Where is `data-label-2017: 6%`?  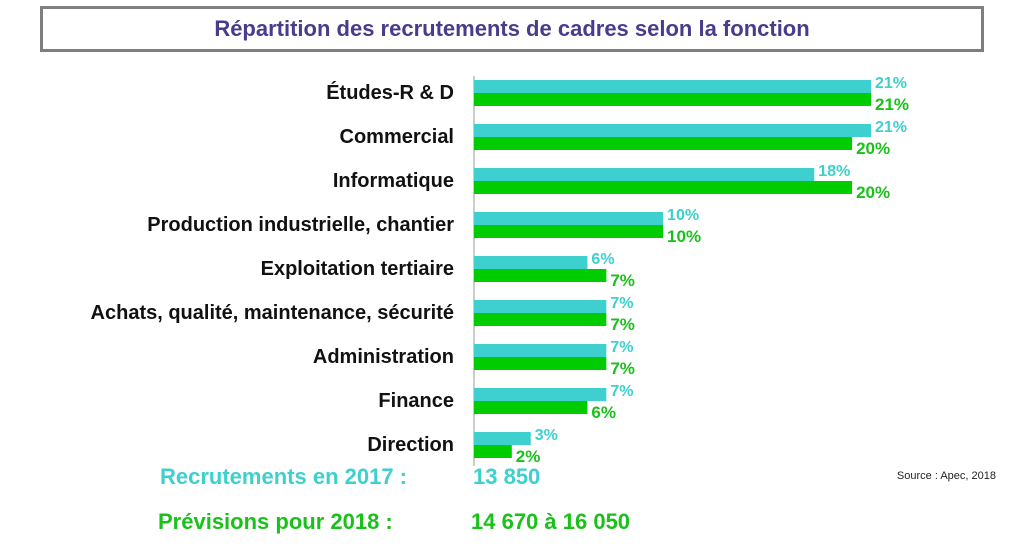 data-label-2017: 6% is located at coordinates (602, 259).